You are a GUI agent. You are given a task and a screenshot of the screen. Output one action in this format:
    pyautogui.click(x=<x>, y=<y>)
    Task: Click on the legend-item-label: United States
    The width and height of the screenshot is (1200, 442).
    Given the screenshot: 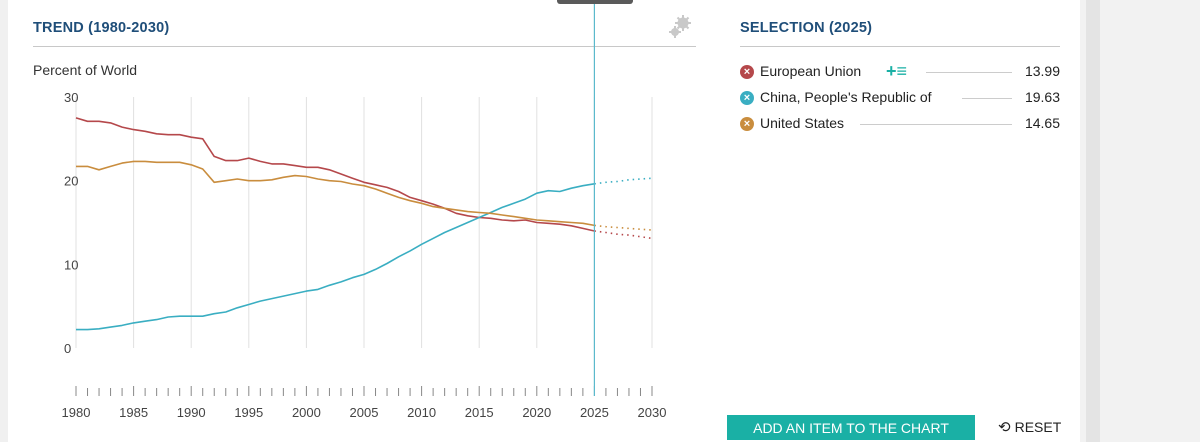 What is the action you would take?
    pyautogui.click(x=802, y=123)
    